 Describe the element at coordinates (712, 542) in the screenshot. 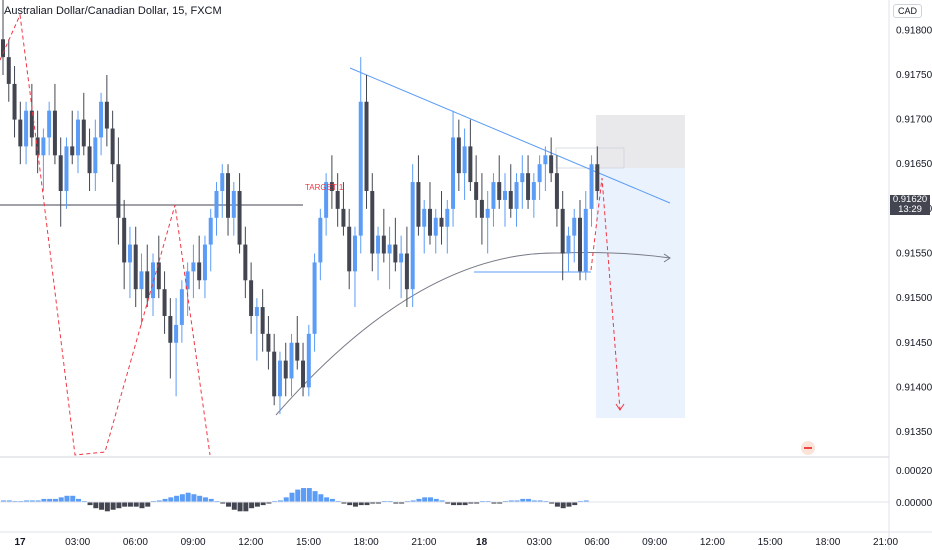

I see `time-tick-label: 12:00` at that location.